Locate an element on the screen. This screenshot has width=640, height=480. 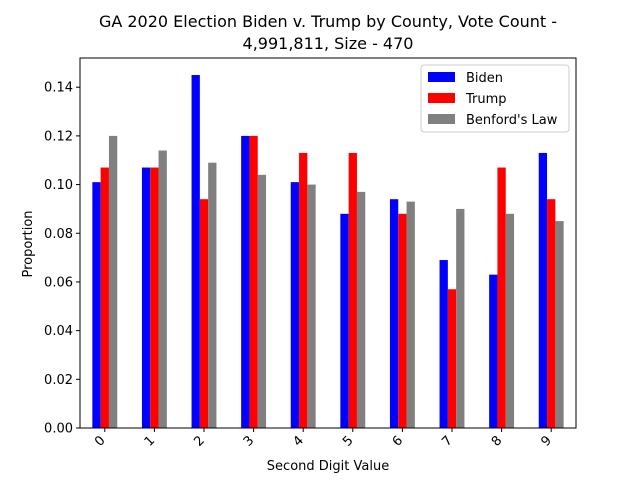
legend-box is located at coordinates (495, 98).